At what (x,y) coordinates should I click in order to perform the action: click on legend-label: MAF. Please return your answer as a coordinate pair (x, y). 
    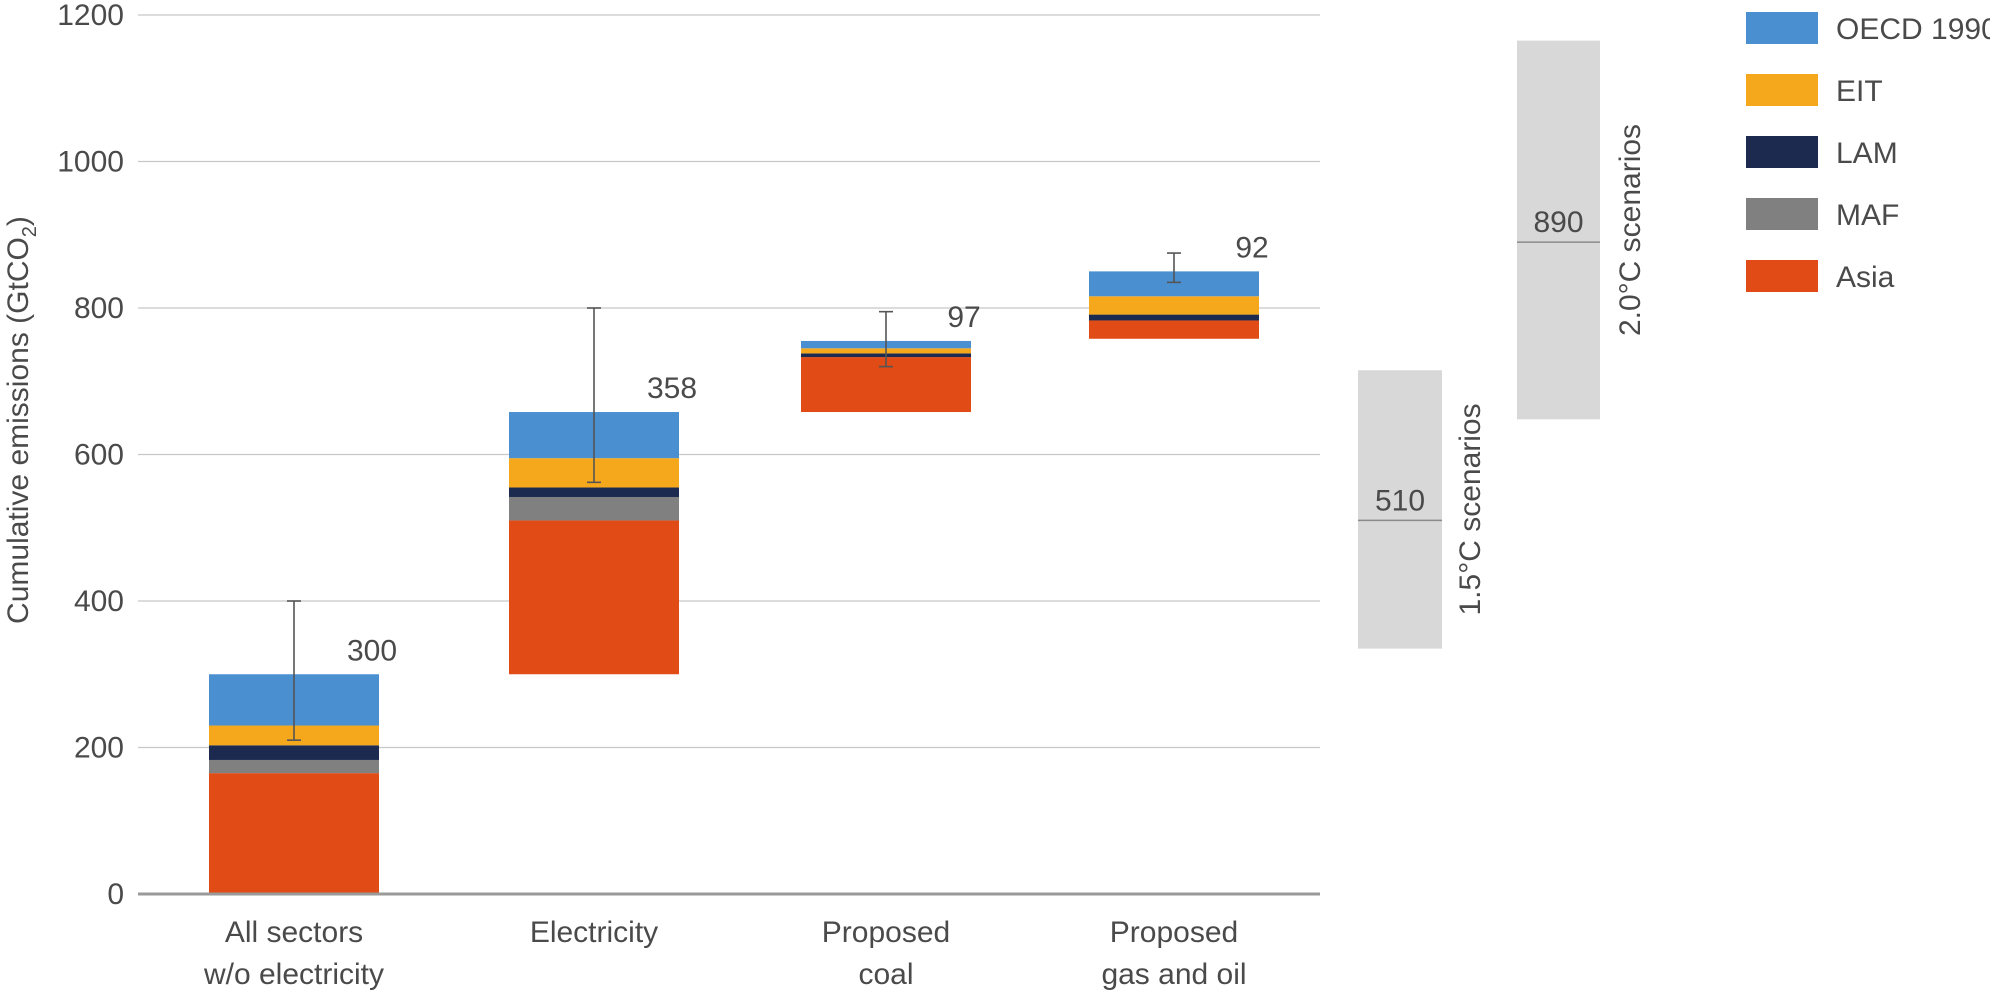
    Looking at the image, I should click on (1867, 215).